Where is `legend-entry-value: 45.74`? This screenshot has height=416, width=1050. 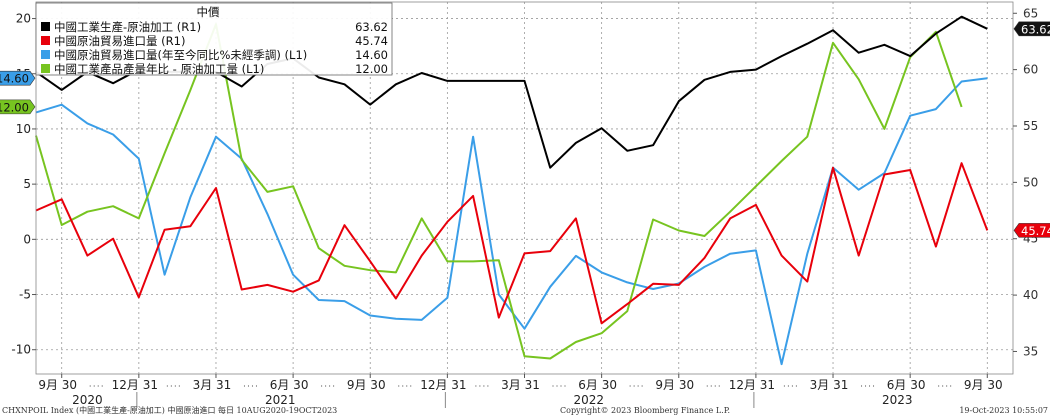
legend-entry-value: 45.74 is located at coordinates (371, 41).